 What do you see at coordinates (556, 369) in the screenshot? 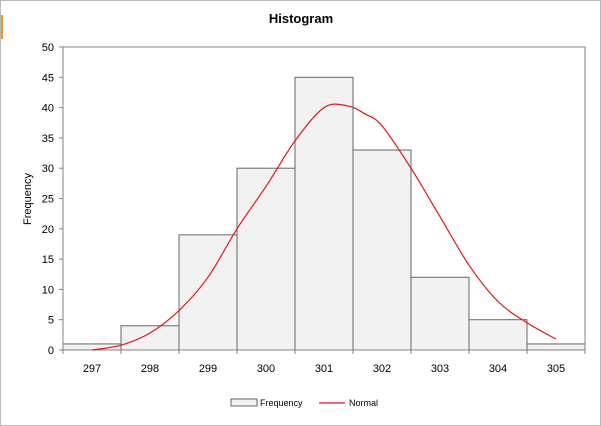
I see `x-tick-label-305: 305` at bounding box center [556, 369].